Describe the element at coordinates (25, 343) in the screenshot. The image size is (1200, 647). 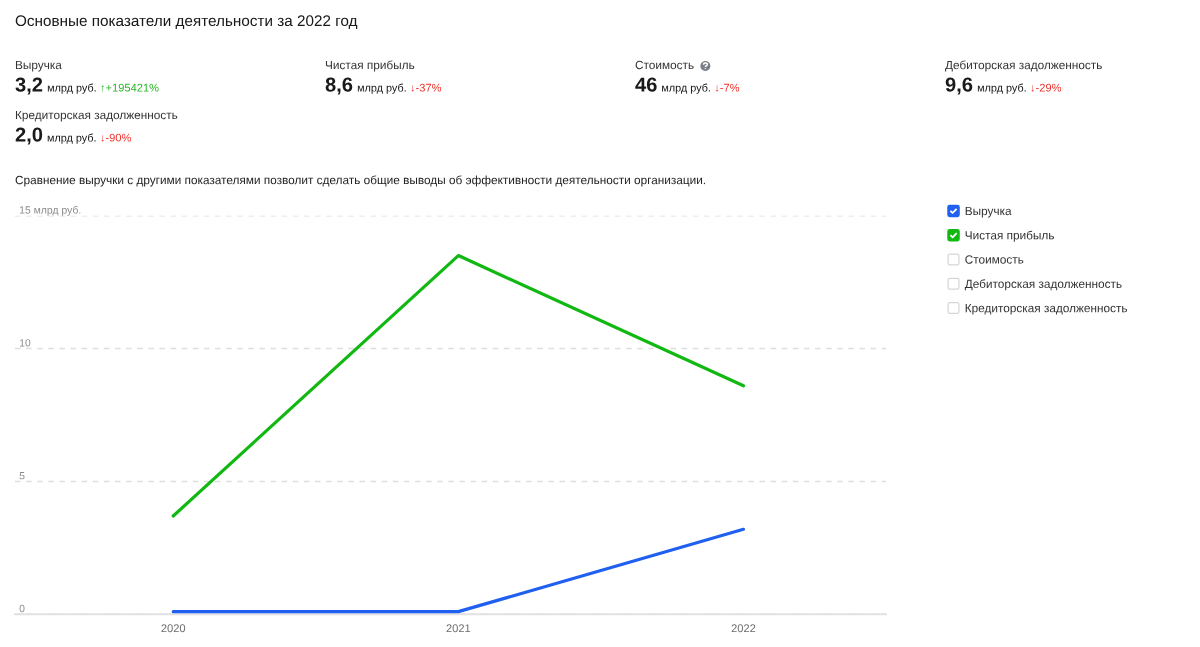
I see `y-tick-label: 10` at that location.